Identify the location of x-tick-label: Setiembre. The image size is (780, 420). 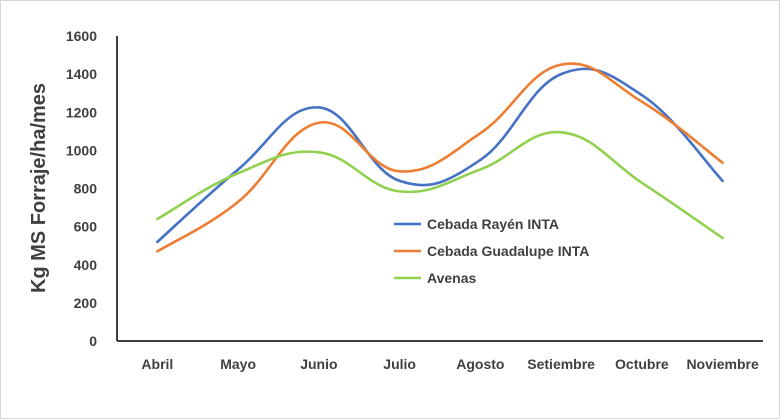
(561, 364).